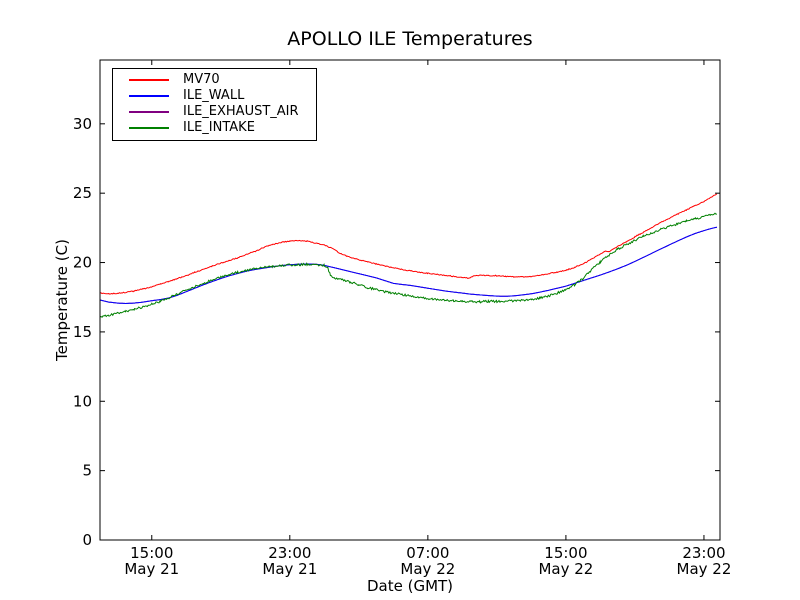  Describe the element at coordinates (427, 553) in the screenshot. I see `x-tick-time-label: 07:00` at that location.